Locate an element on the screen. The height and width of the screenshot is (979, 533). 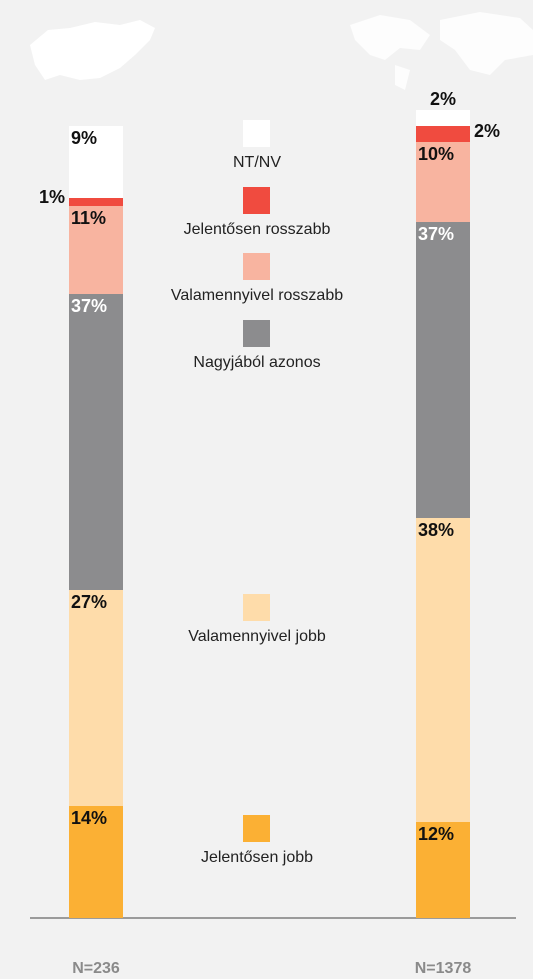
legend-label: Jelentősen rosszabb is located at coordinates (257, 229).